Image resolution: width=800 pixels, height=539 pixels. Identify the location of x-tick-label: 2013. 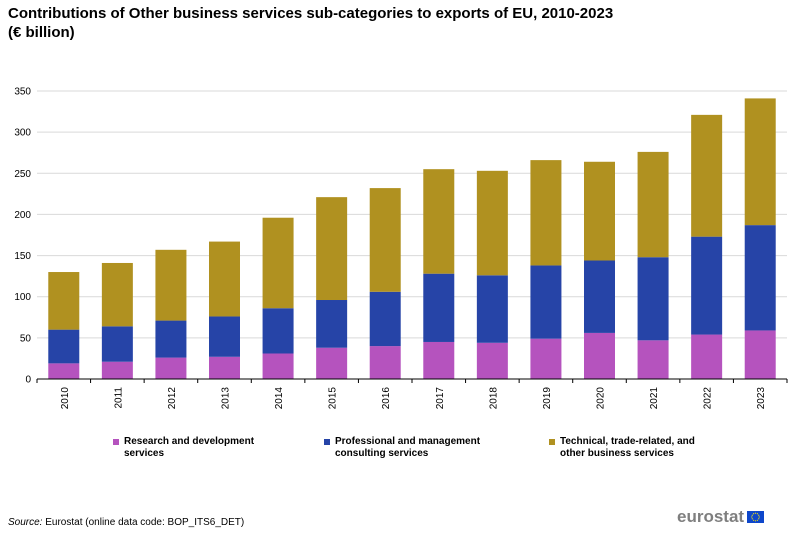
(226, 398).